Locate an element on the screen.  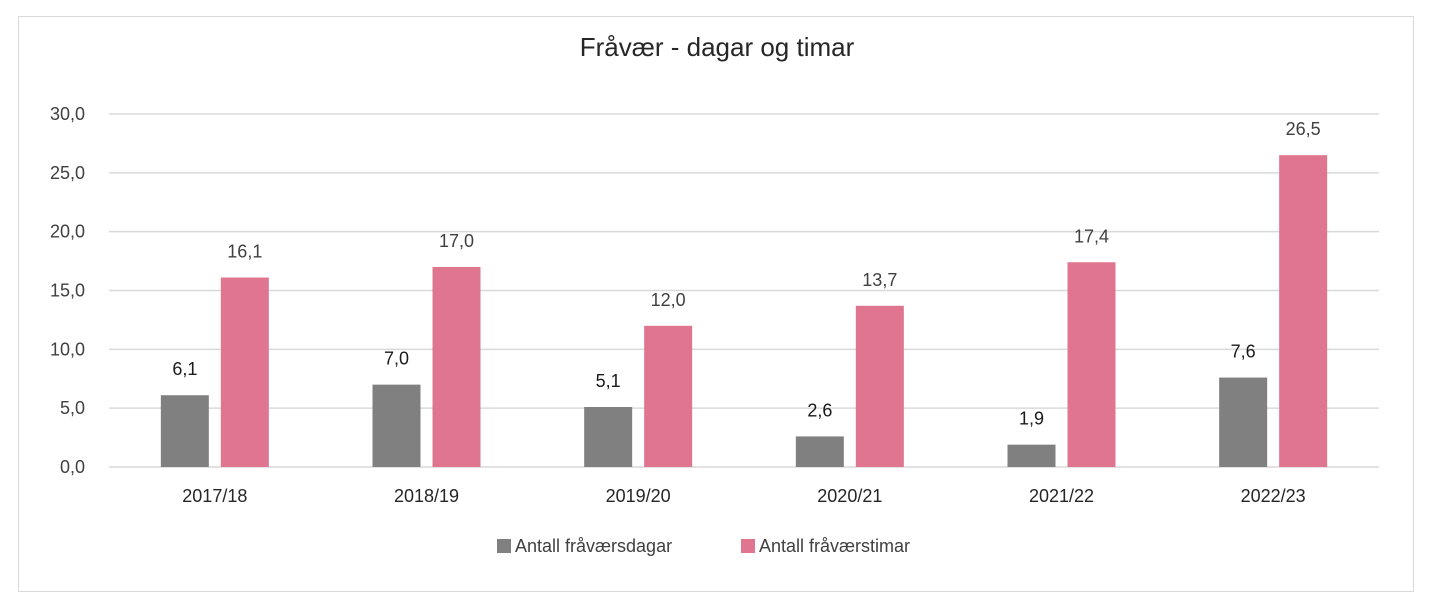
y-tick-label: 0,0 is located at coordinates (72, 467).